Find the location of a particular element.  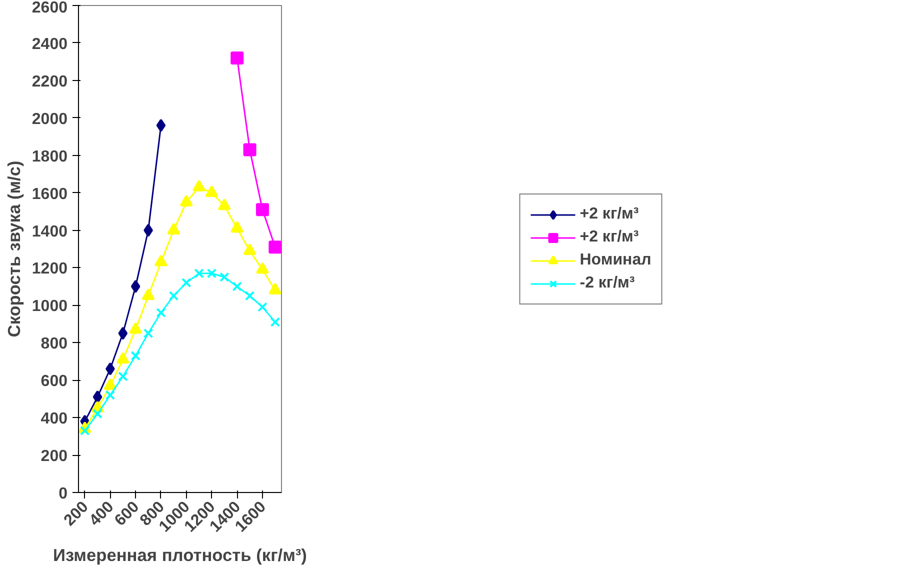

y-tick-label: 1800 is located at coordinates (50, 157).